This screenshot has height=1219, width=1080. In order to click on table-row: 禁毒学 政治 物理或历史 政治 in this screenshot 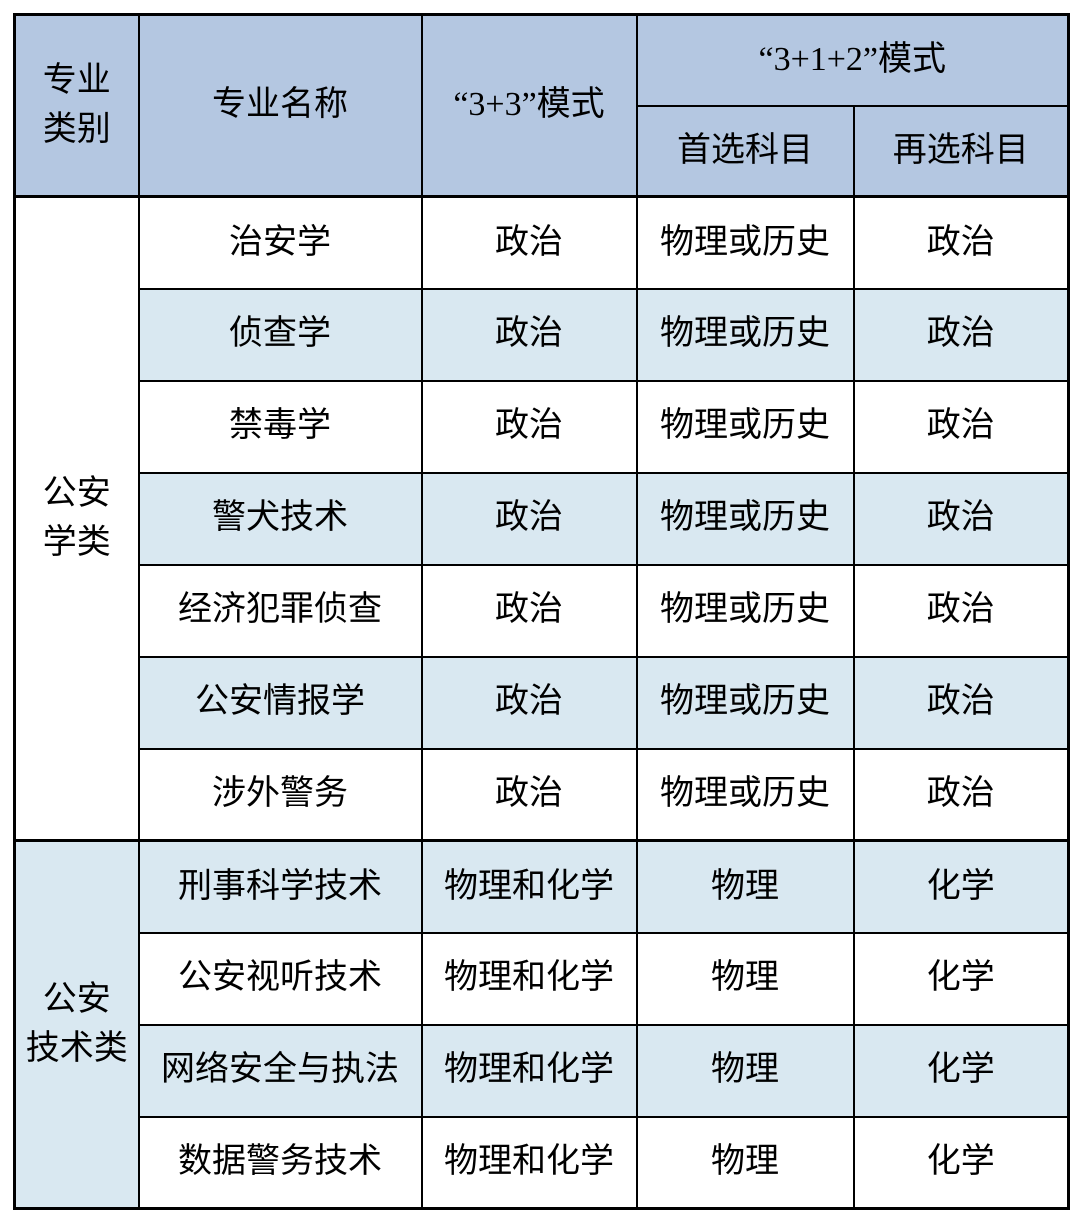, I will do `click(542, 426)`.